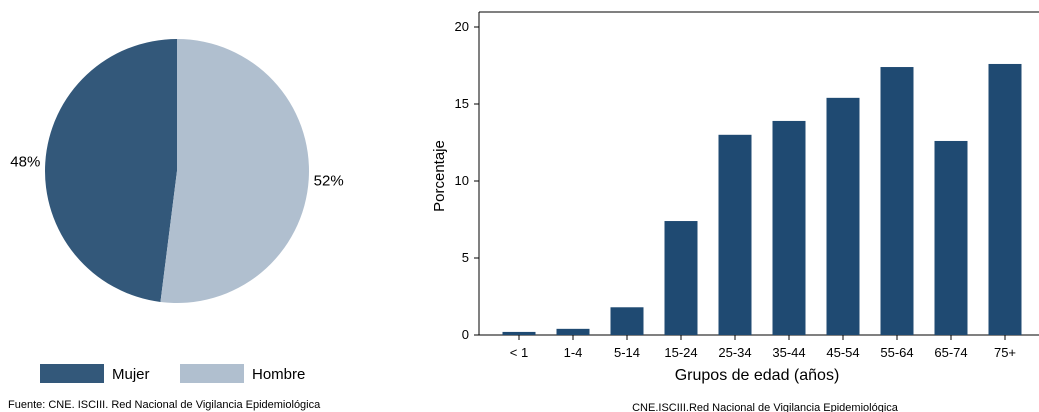 This screenshot has height=412, width=1039. I want to click on x-tick-label: 35-44, so click(788, 352).